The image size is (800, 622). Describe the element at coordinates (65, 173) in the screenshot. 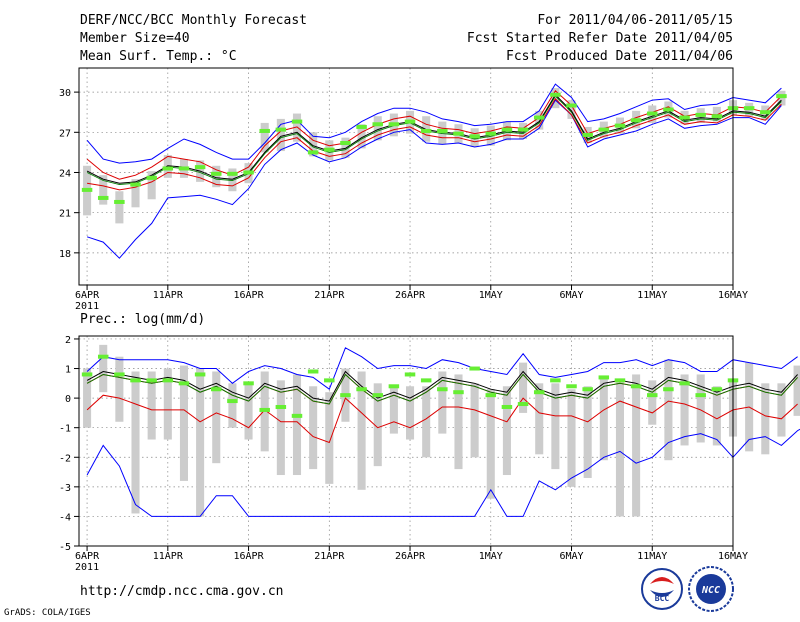

I see `temp-ytick-label-2: 24` at that location.